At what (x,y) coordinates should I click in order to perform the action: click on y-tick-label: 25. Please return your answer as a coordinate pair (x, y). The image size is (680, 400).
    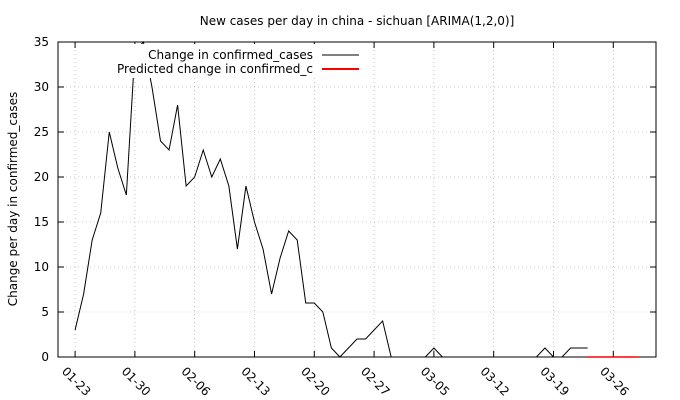
    Looking at the image, I should click on (41, 132).